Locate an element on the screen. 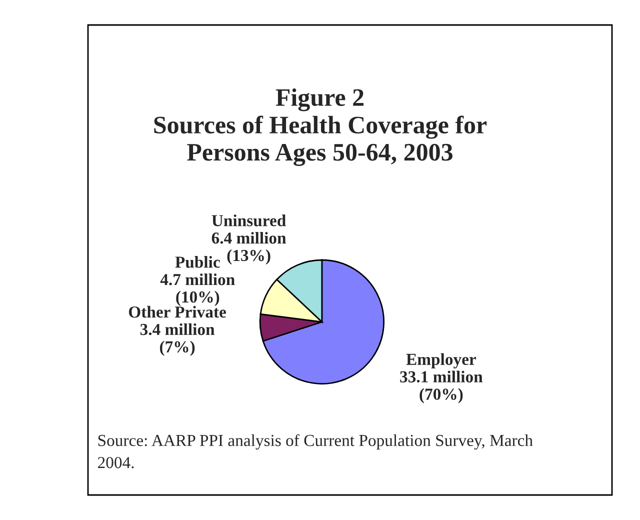 This screenshot has height=520, width=640. slice-label: Other Private is located at coordinates (177, 312).